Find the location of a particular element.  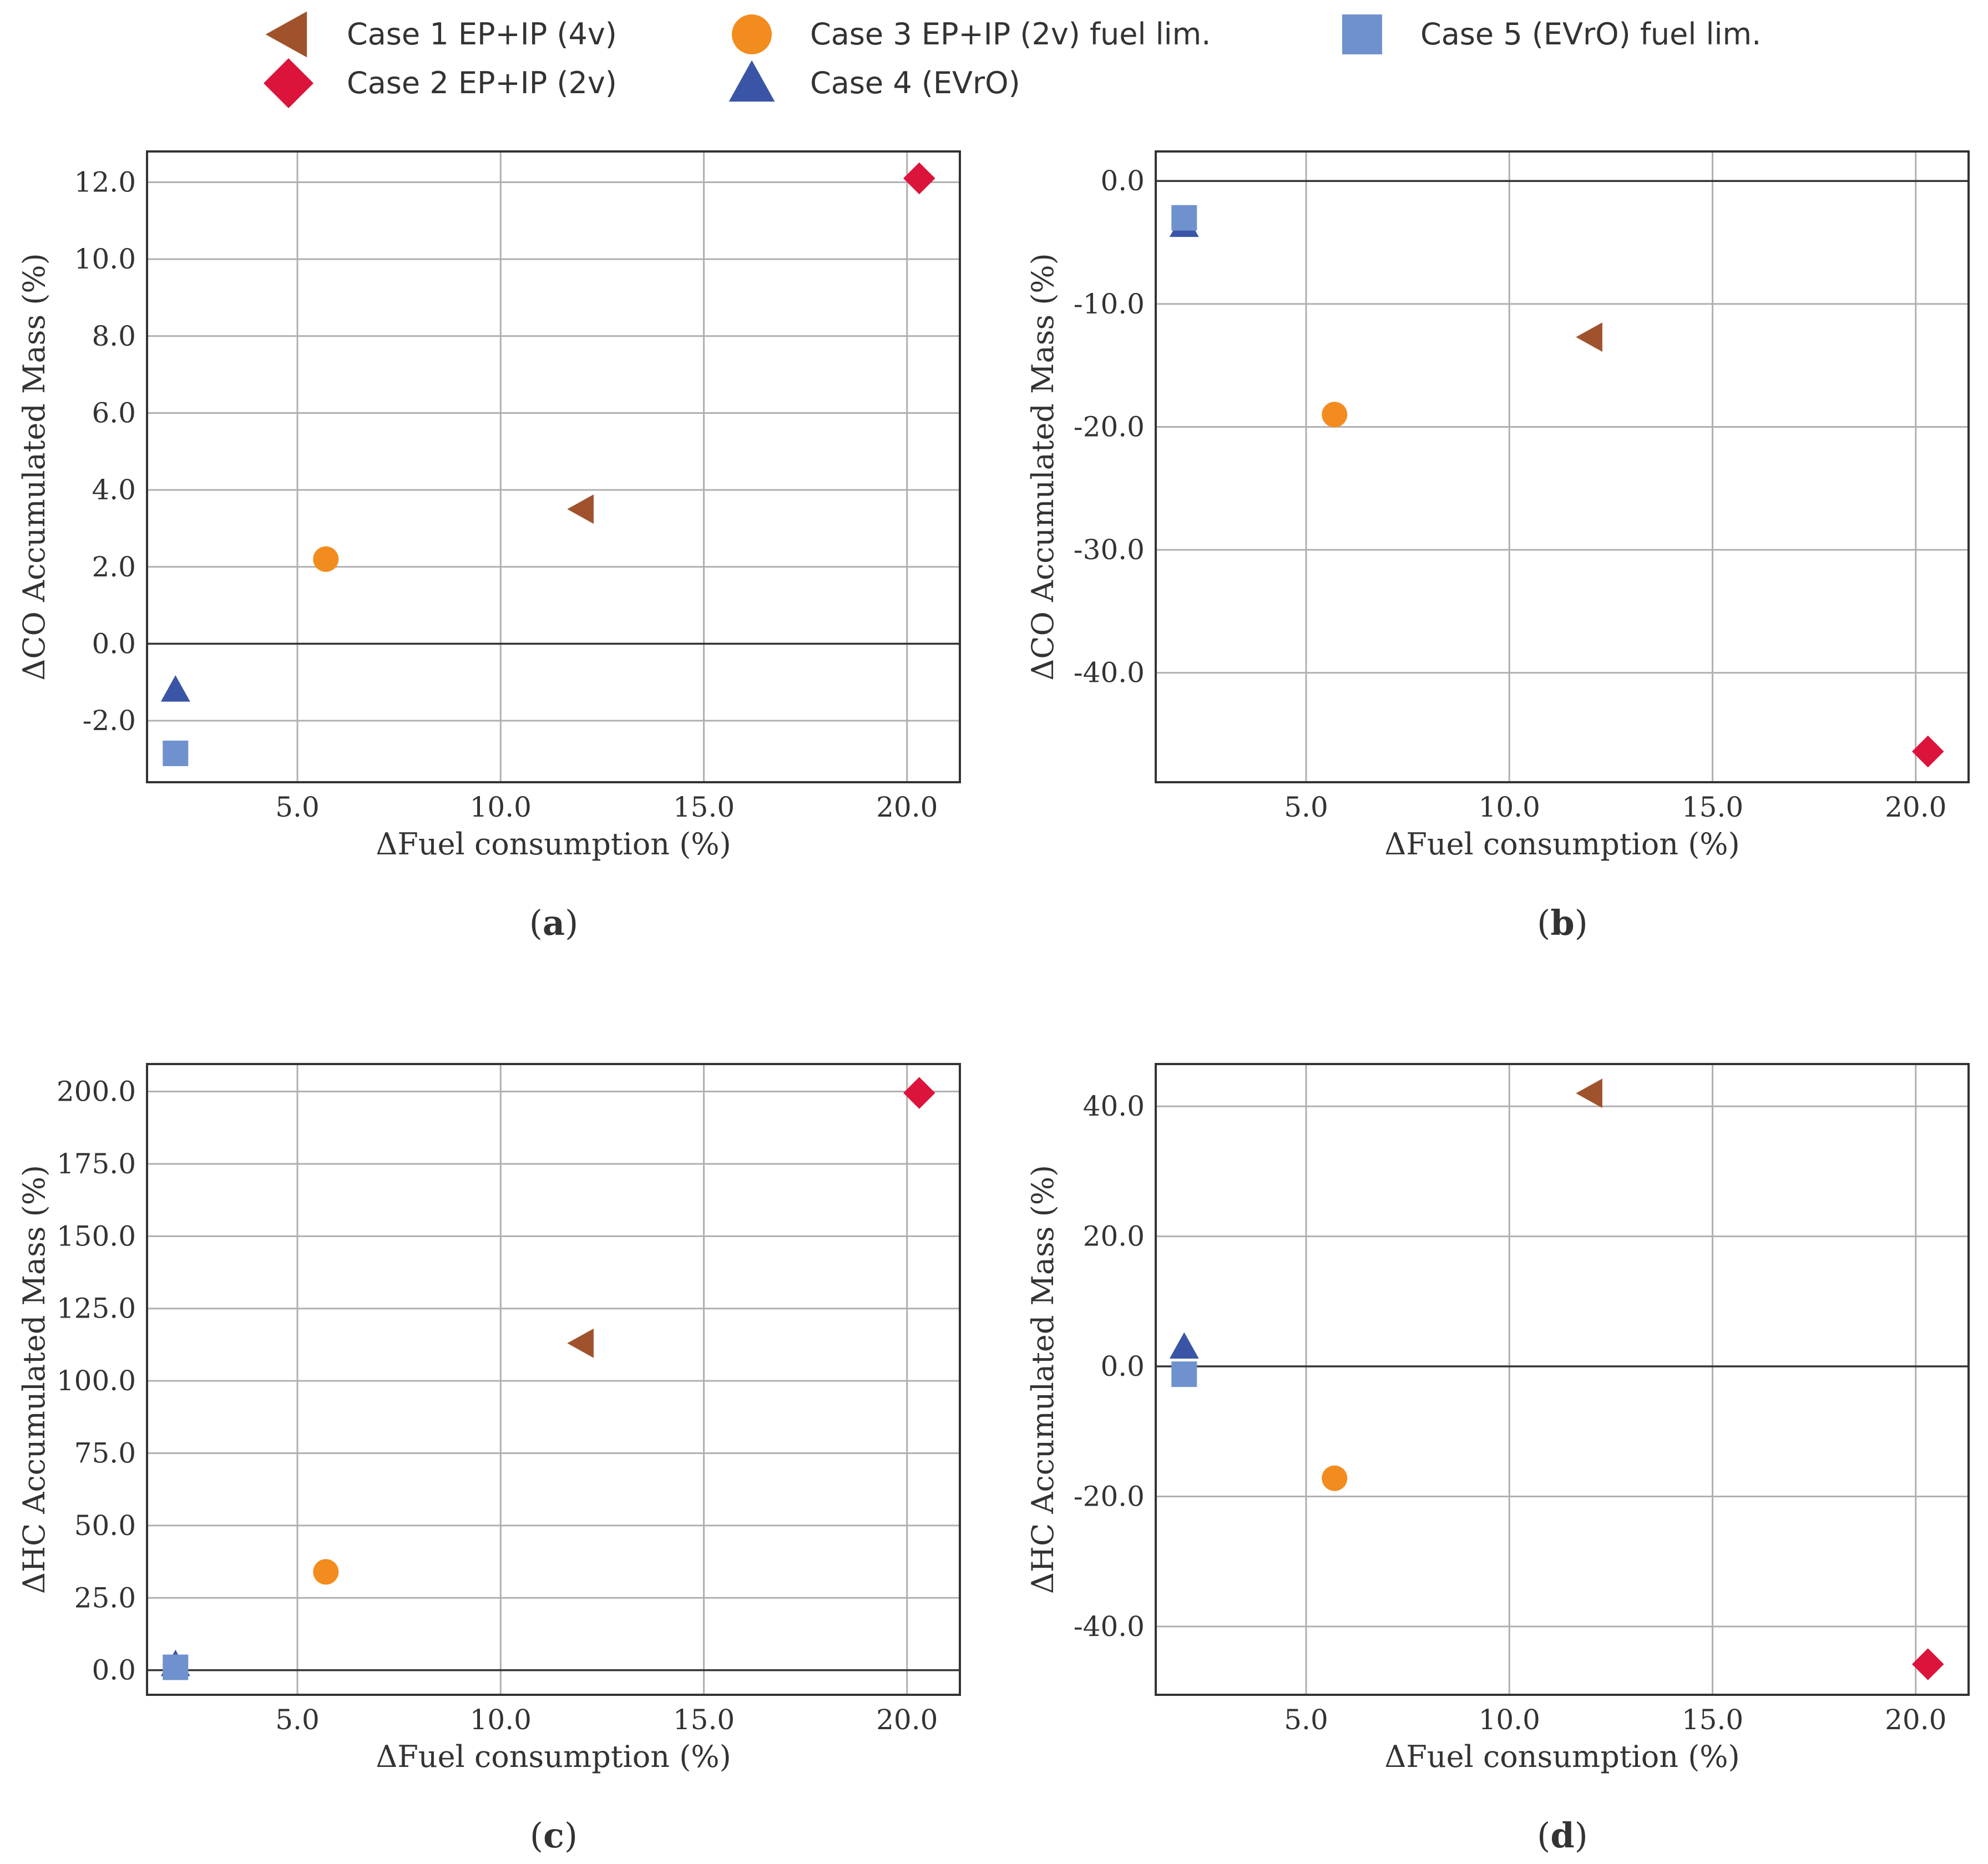

panel-caption: (c) is located at coordinates (554, 1836).